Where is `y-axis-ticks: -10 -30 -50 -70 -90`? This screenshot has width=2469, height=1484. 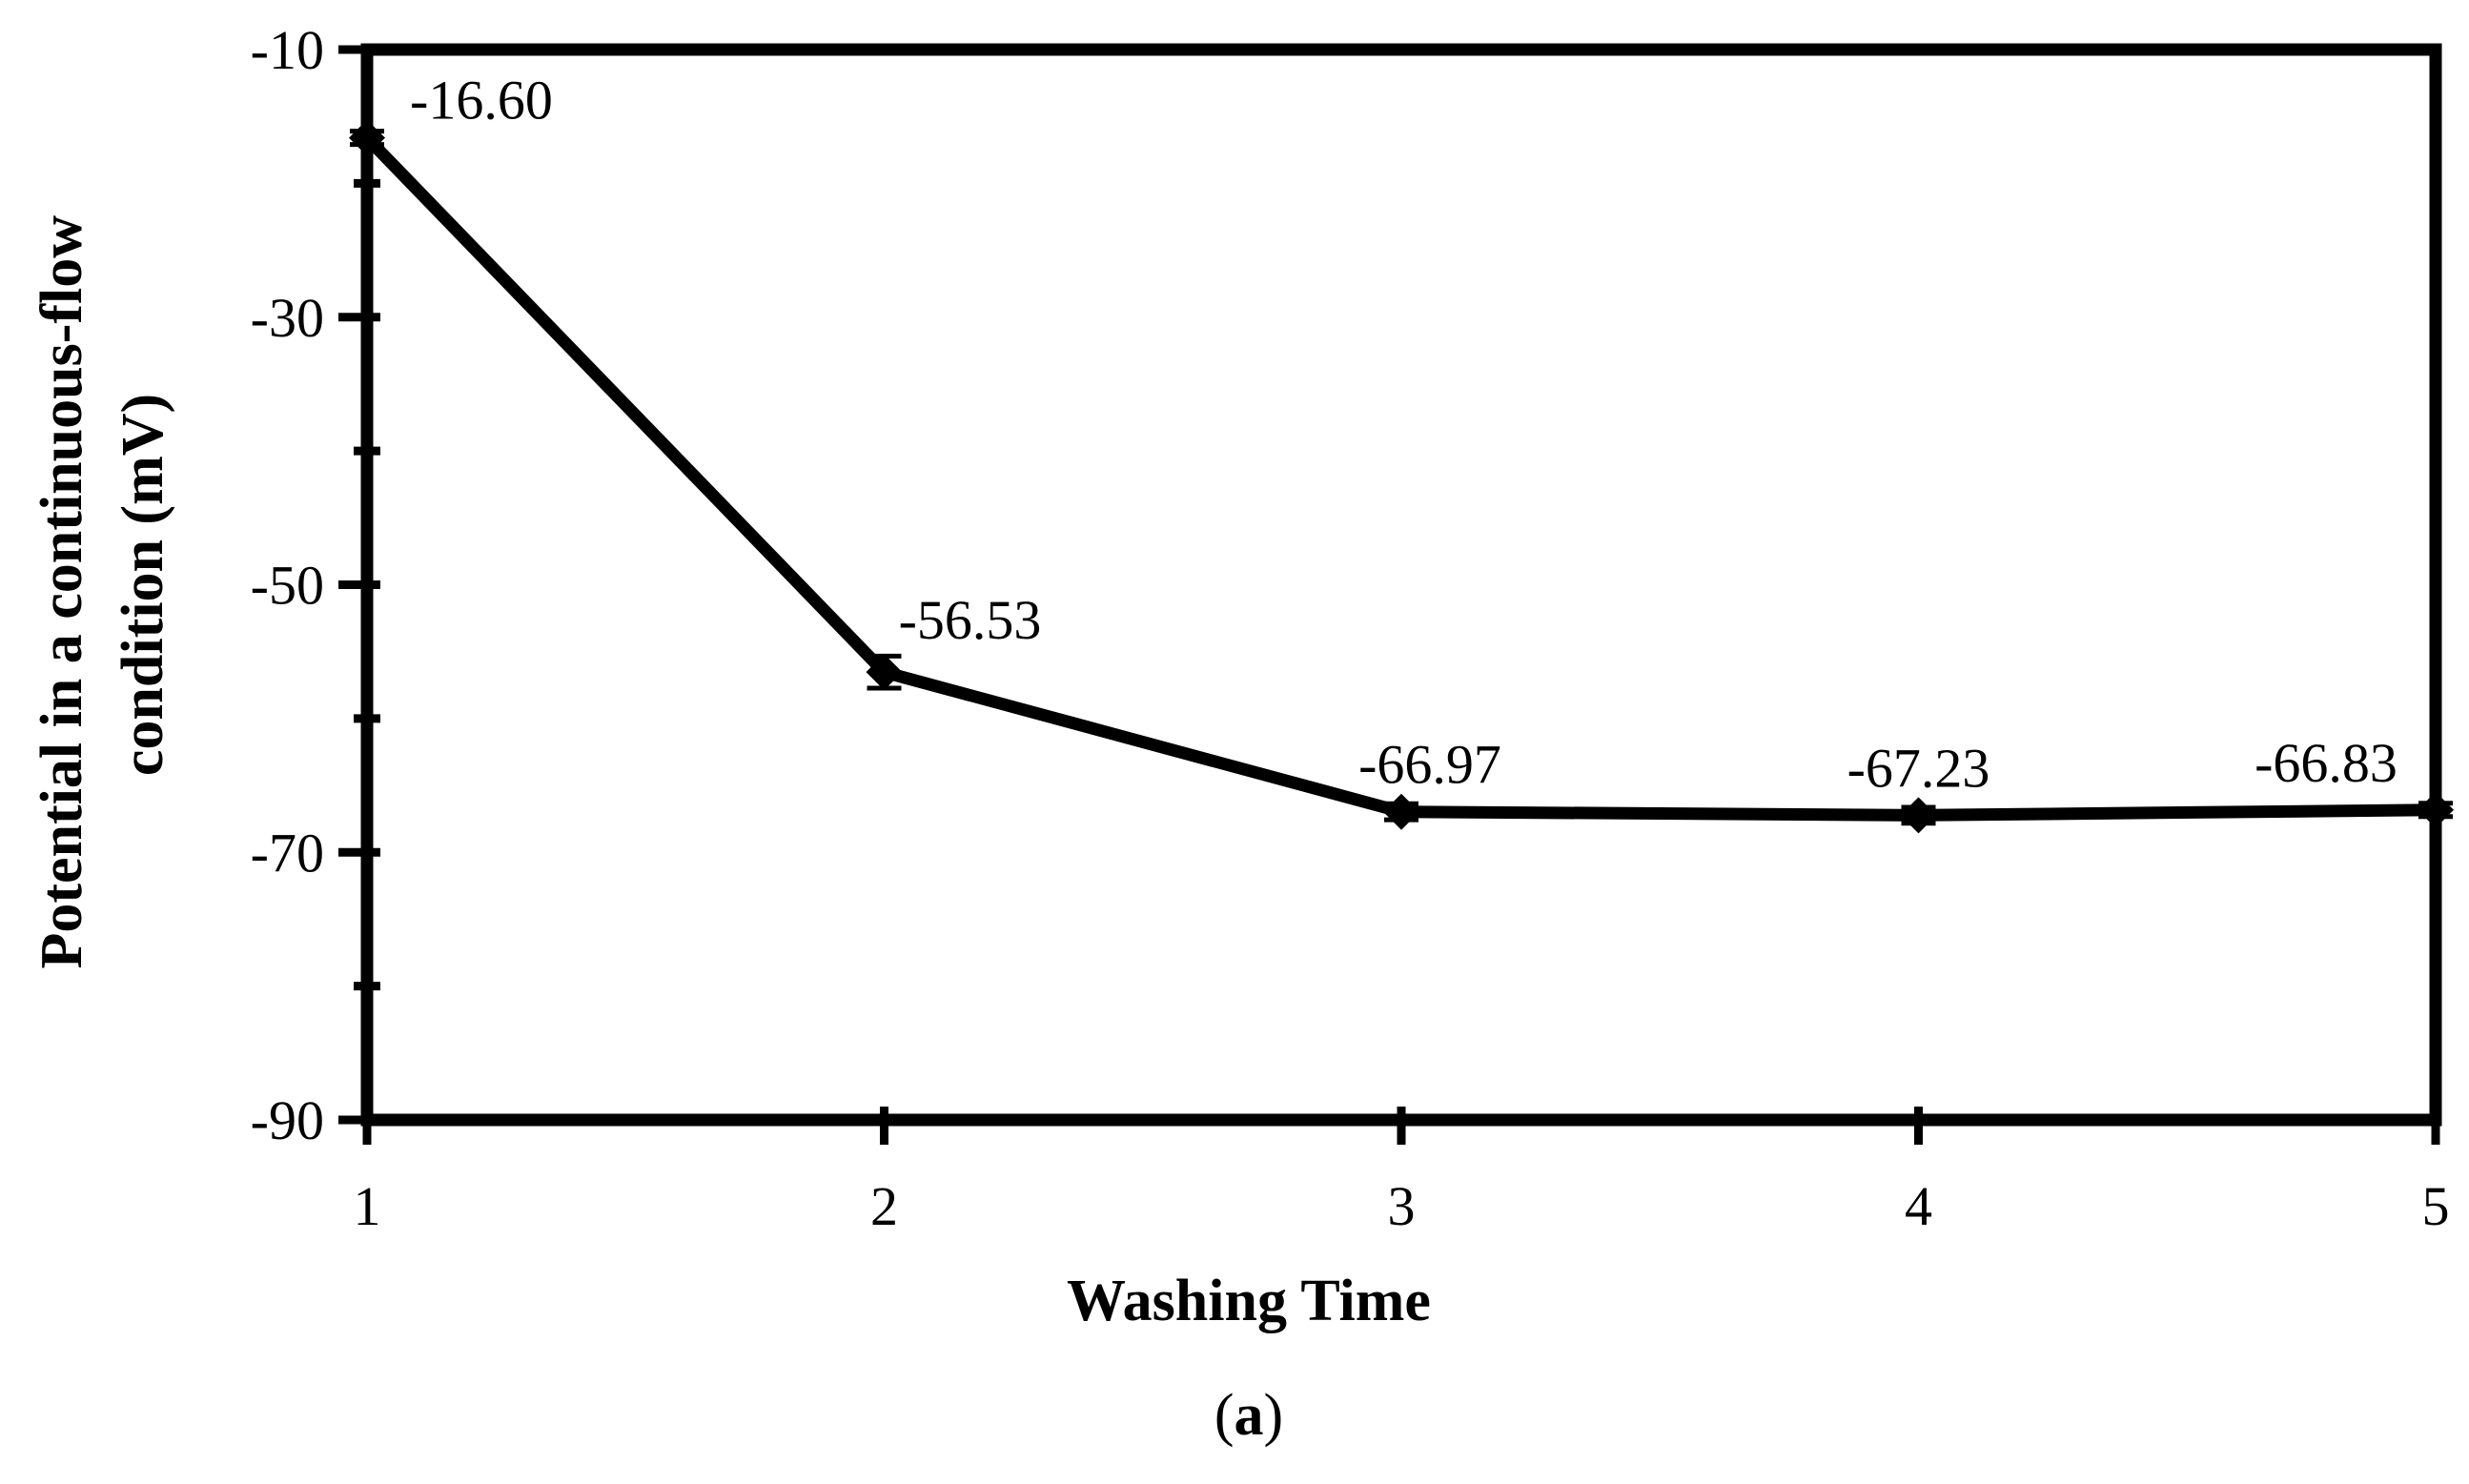
y-axis-ticks: -10 -30 -50 -70 -90 is located at coordinates (316, 585).